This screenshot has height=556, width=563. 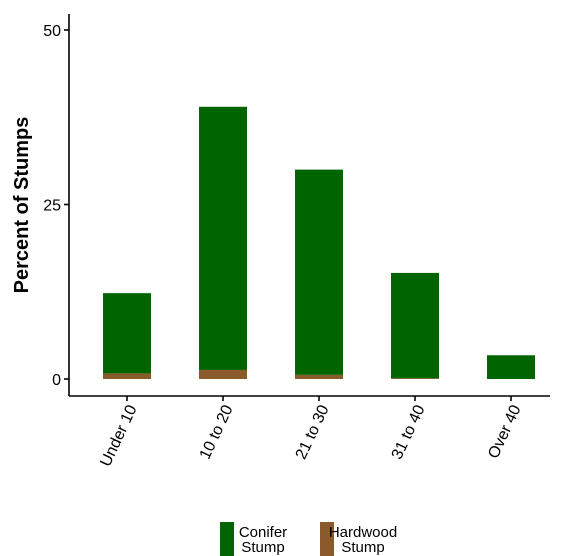 What do you see at coordinates (52, 206) in the screenshot?
I see `y-tick-label: 25` at bounding box center [52, 206].